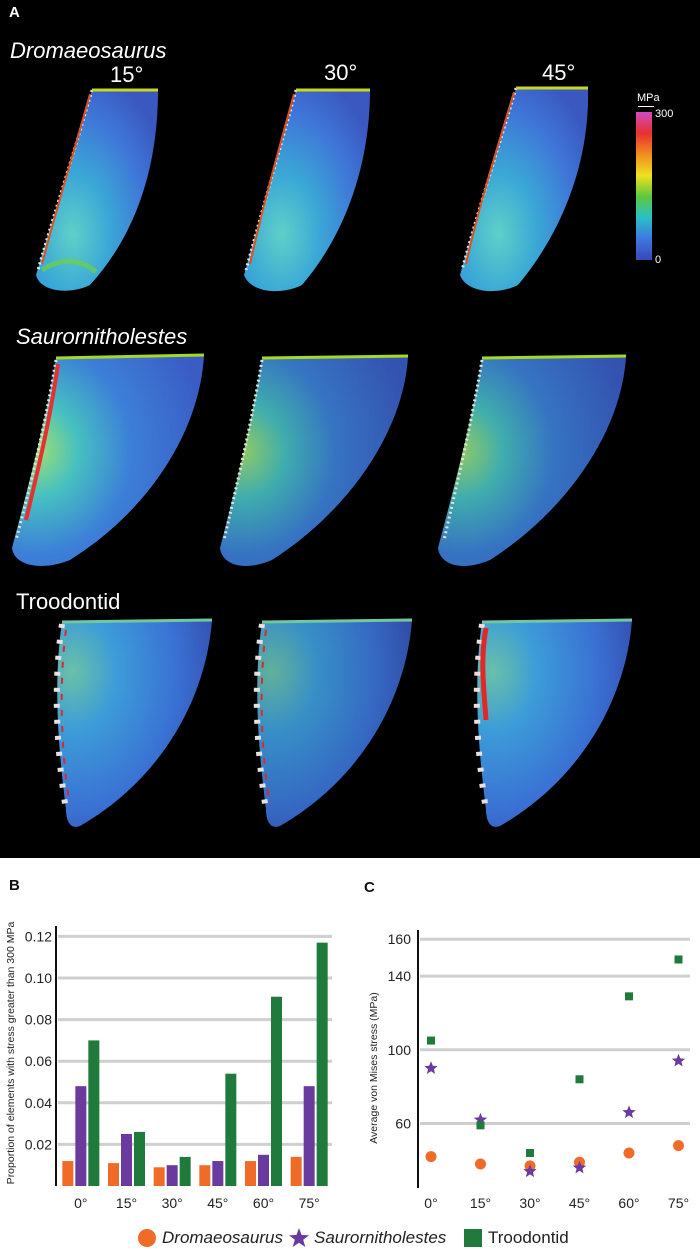 This screenshot has width=700, height=1257. Describe the element at coordinates (172, 1203) in the screenshot. I see `chart-b-x-tick-label: 30°` at that location.